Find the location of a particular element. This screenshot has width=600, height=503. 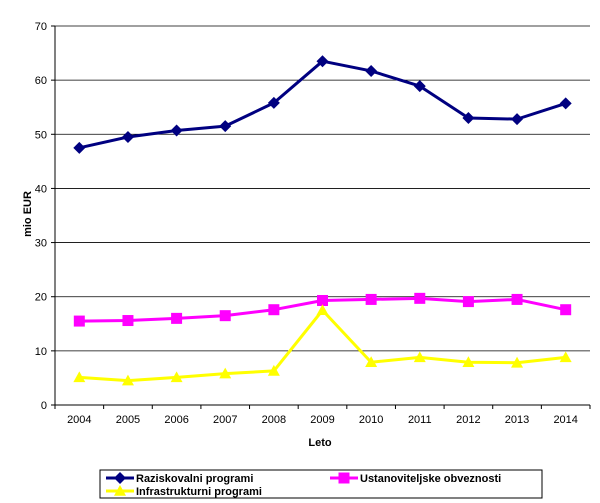

legend-box is located at coordinates (321, 484).